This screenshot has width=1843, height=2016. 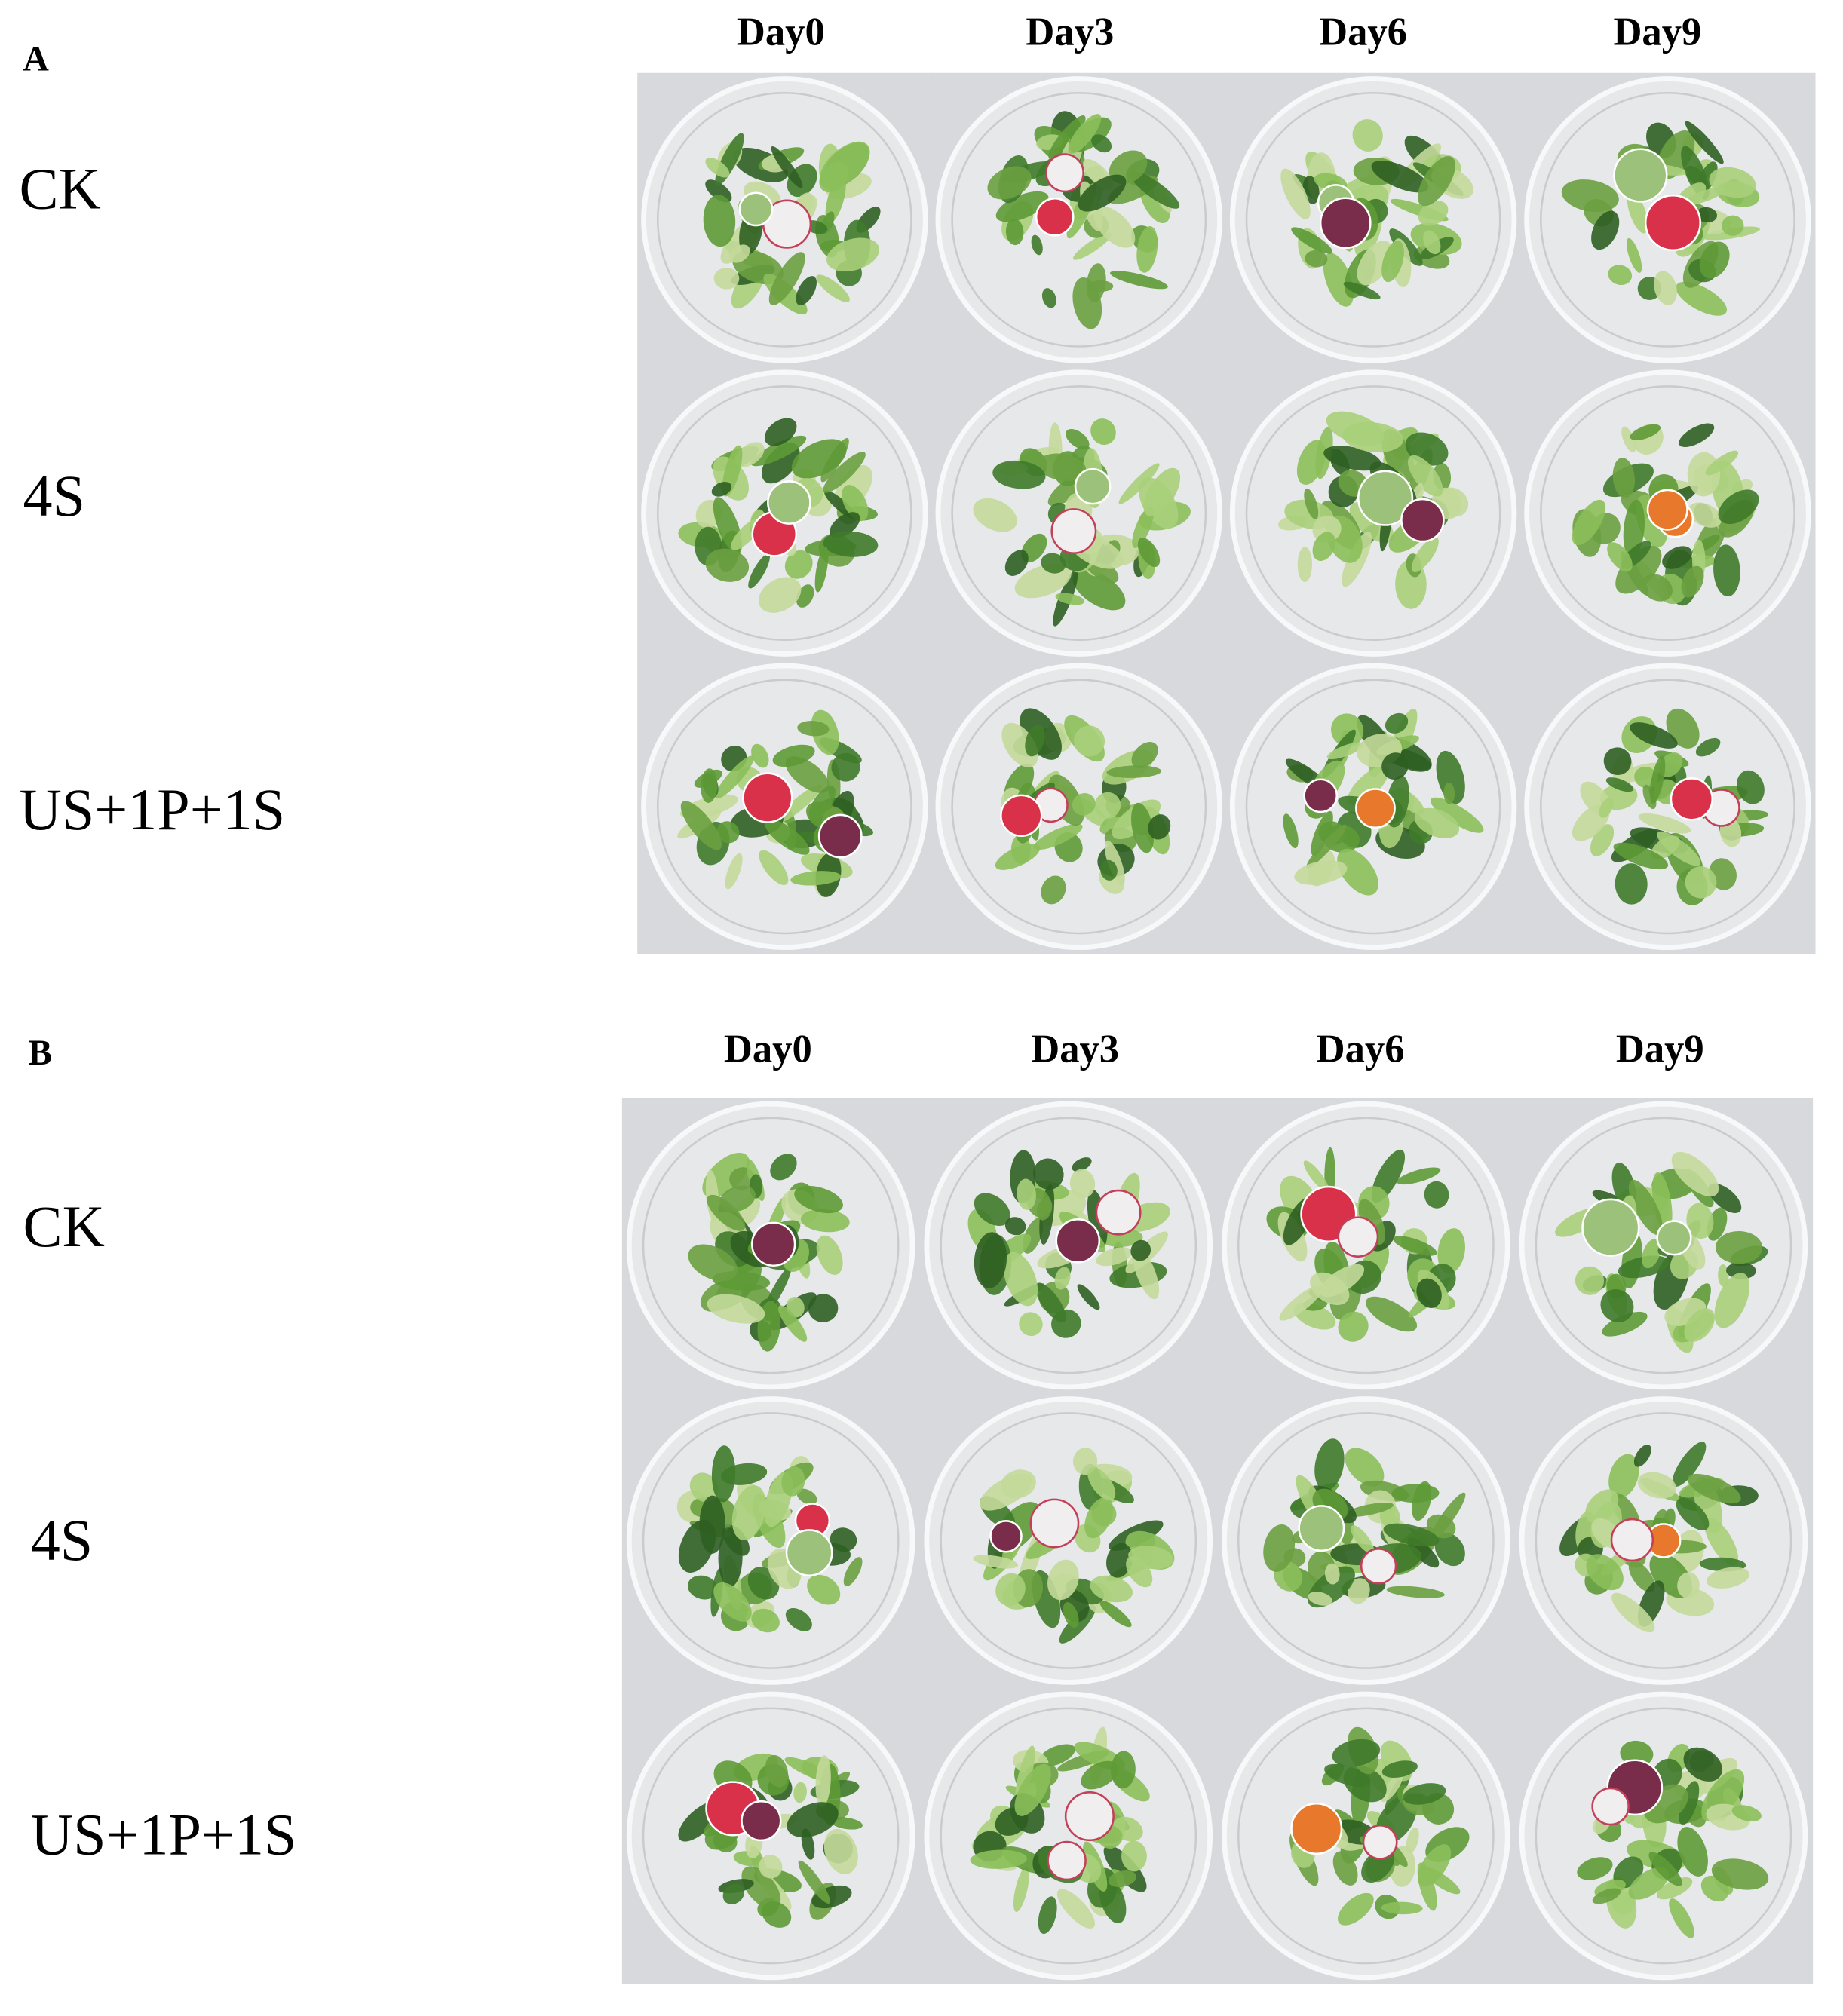 What do you see at coordinates (1070, 32) in the screenshot?
I see `column-header: Day3` at bounding box center [1070, 32].